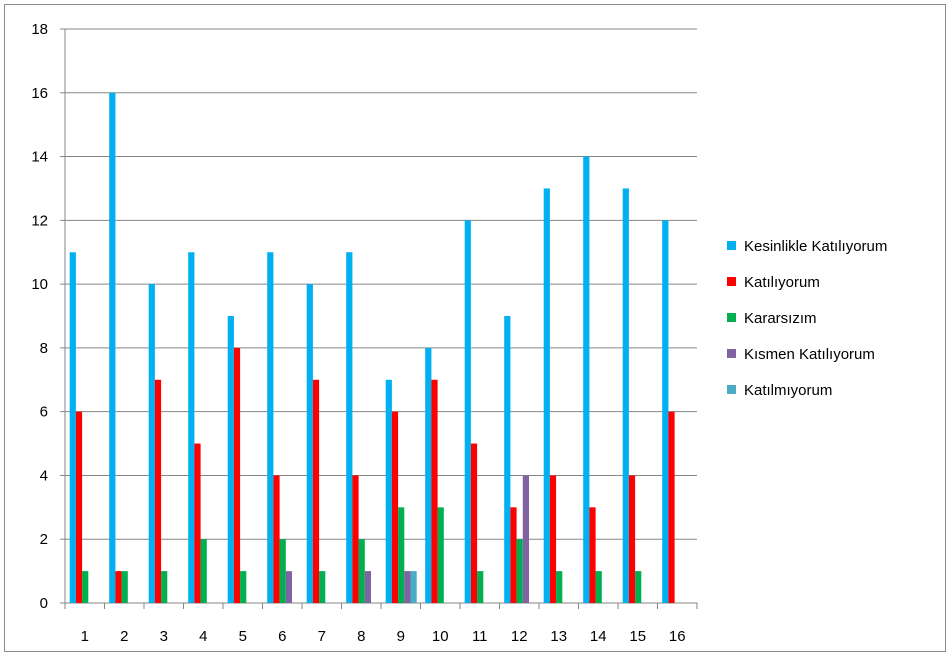 The width and height of the screenshot is (952, 657). What do you see at coordinates (782, 282) in the screenshot?
I see `legend-label: Katılıyorum` at bounding box center [782, 282].